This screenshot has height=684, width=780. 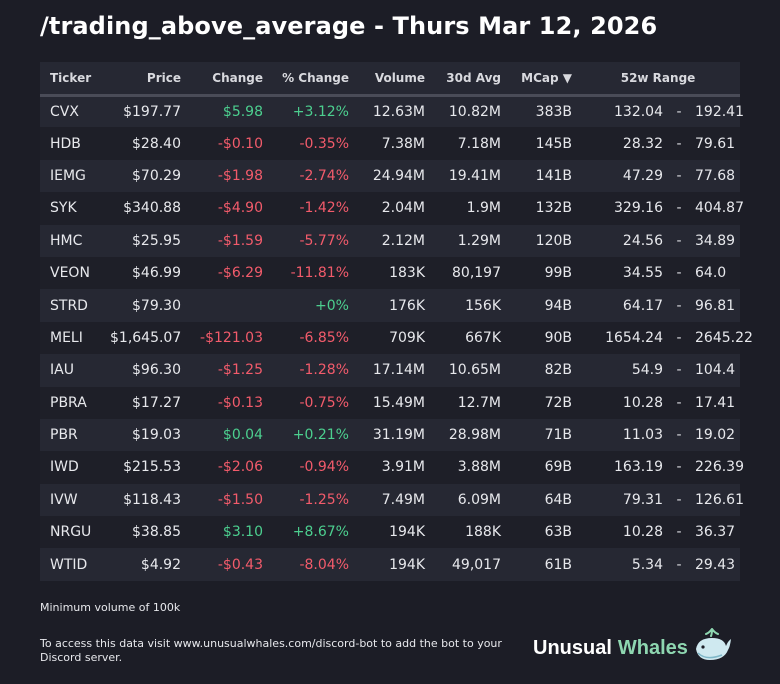 What do you see at coordinates (398, 402) in the screenshot?
I see `volume-cell: 15.49M` at bounding box center [398, 402].